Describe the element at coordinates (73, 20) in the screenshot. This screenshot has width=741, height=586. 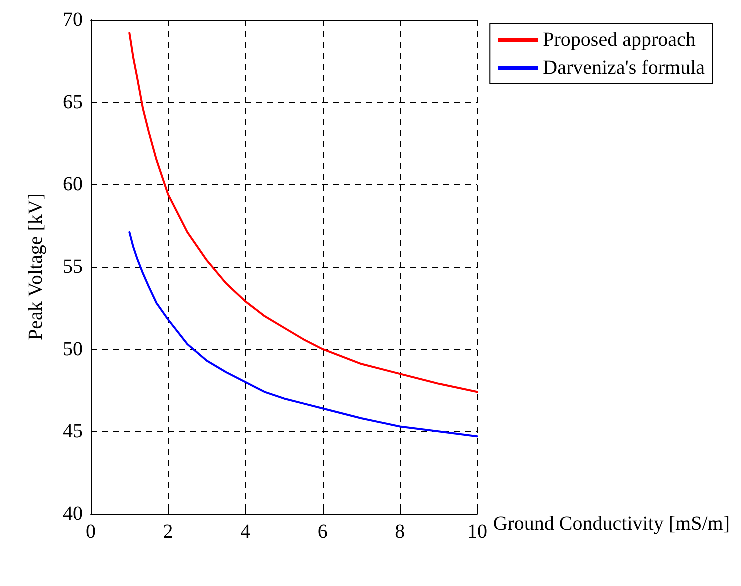
I see `y-tick-label: 70` at that location.